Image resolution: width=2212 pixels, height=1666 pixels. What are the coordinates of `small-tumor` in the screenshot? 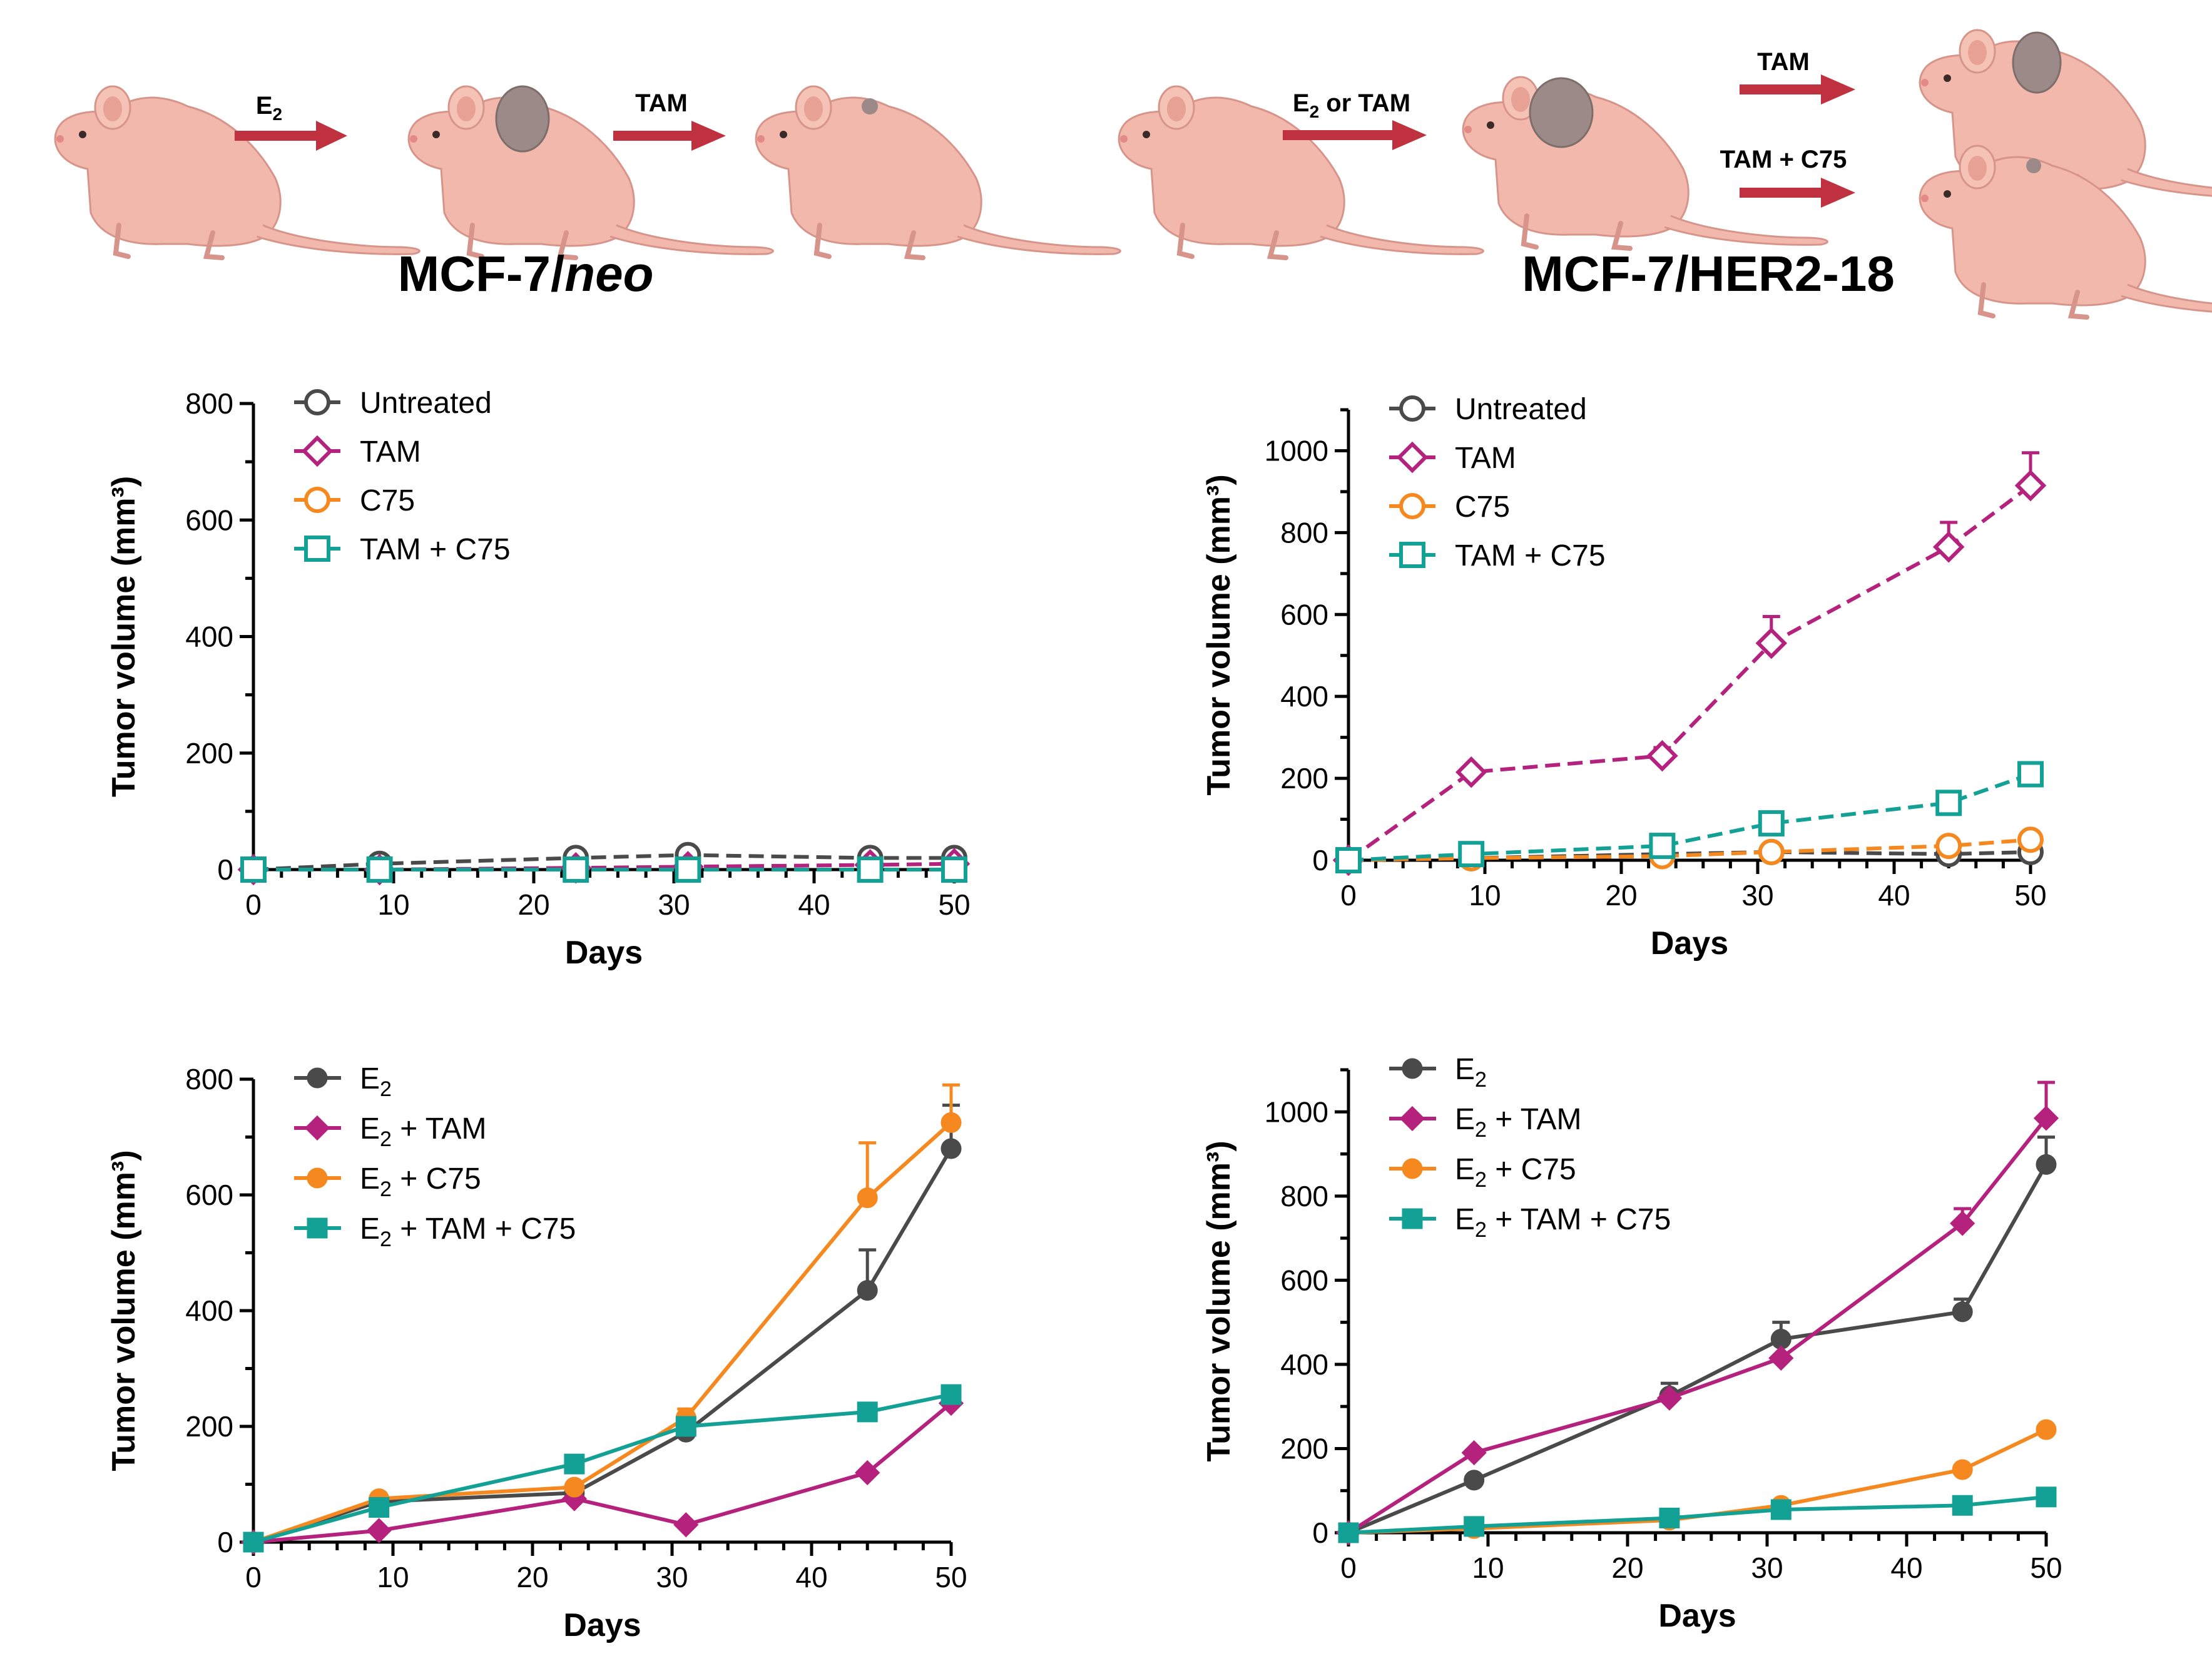 It's located at (2034, 165).